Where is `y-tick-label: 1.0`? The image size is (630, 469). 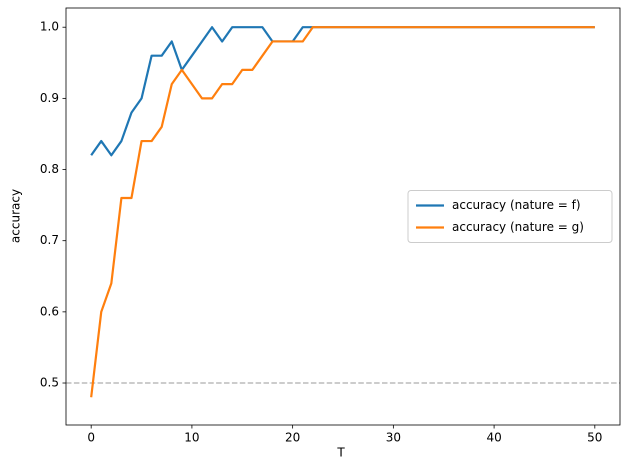
y-tick-label: 1.0 is located at coordinates (49, 27).